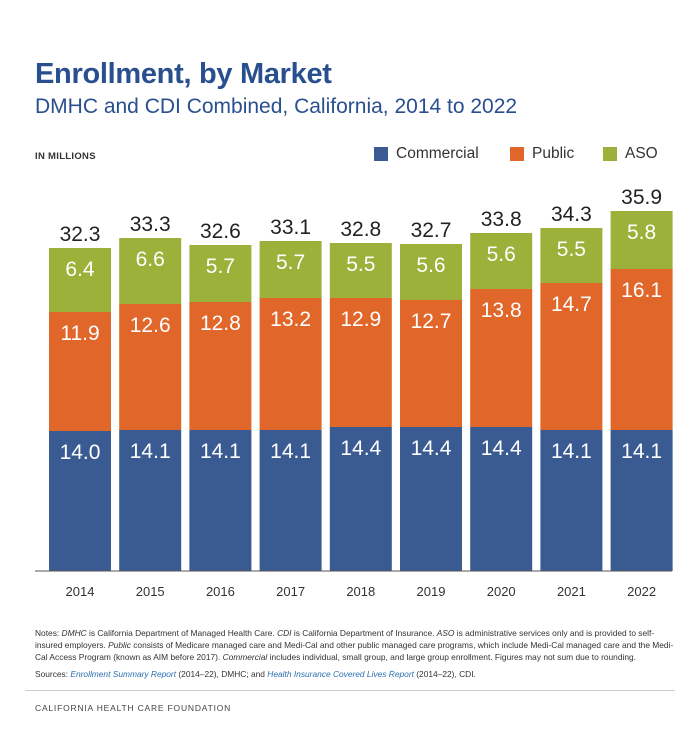 Image resolution: width=700 pixels, height=729 pixels. What do you see at coordinates (80, 269) in the screenshot?
I see `data-label-aso-2014: 6.4` at bounding box center [80, 269].